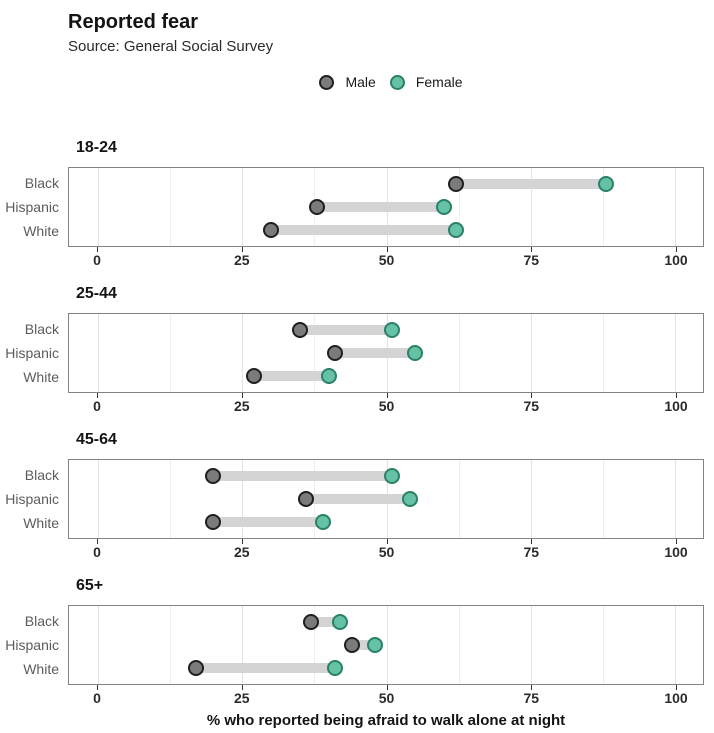 The image size is (714, 733). Describe the element at coordinates (360, 82) in the screenshot. I see `legend-label-male: Male` at that location.